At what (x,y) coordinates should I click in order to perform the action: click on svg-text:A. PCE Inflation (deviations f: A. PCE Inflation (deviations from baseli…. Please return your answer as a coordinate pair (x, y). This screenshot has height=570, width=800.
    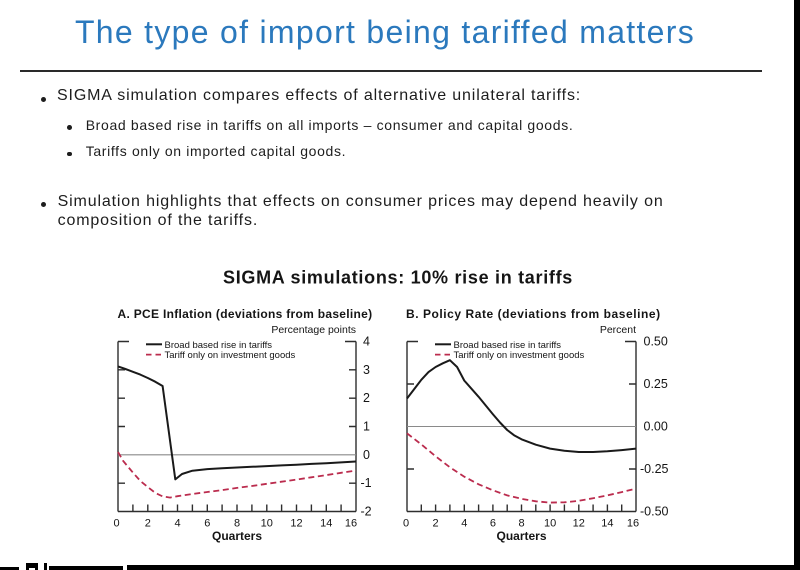
    Looking at the image, I should click on (245, 314).